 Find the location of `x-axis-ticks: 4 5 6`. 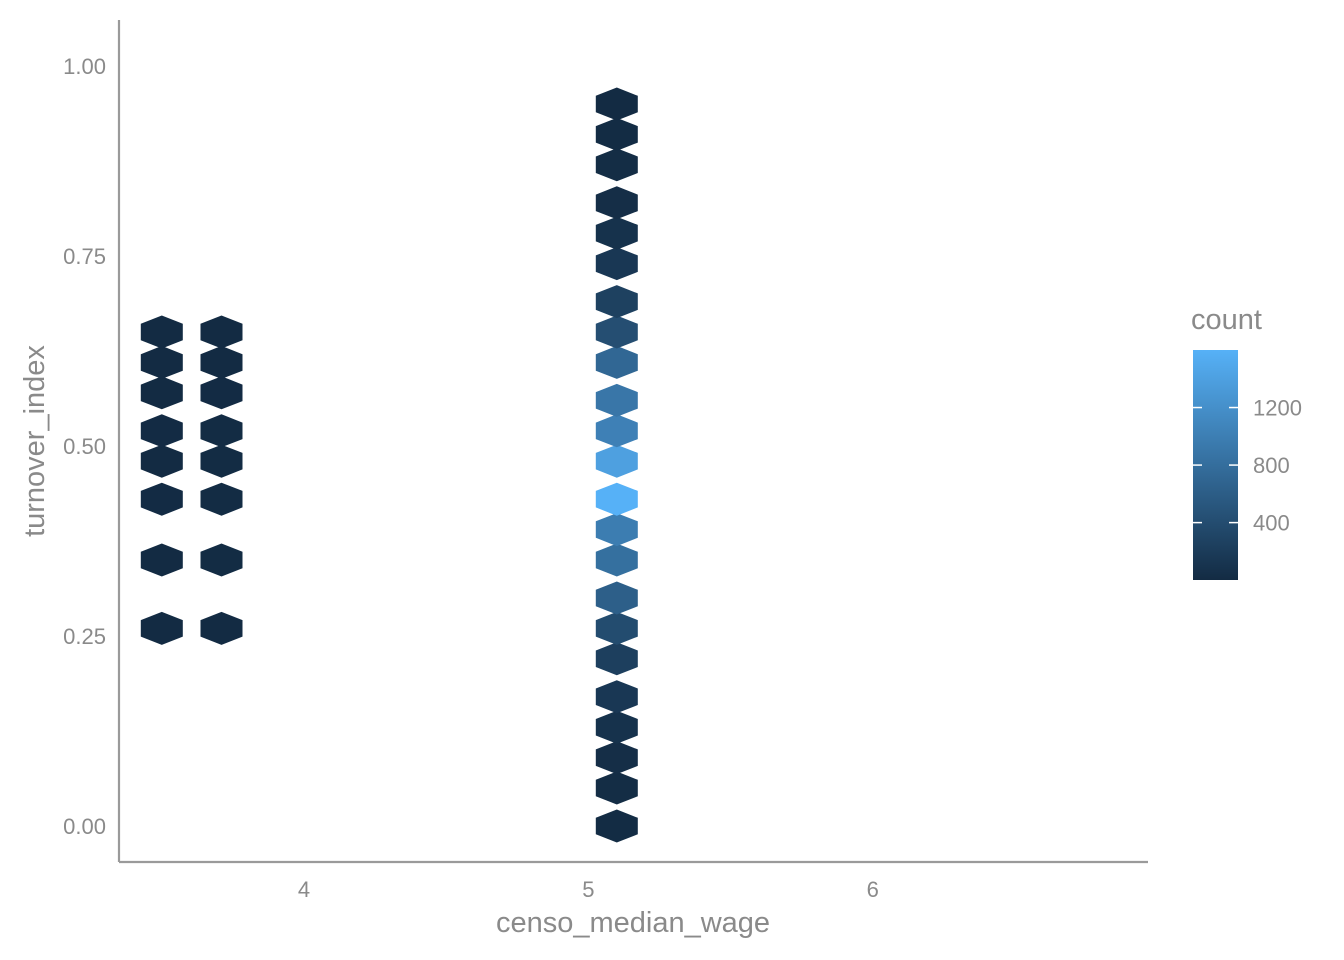

x-axis-ticks: 4 5 6 is located at coordinates (588, 889).